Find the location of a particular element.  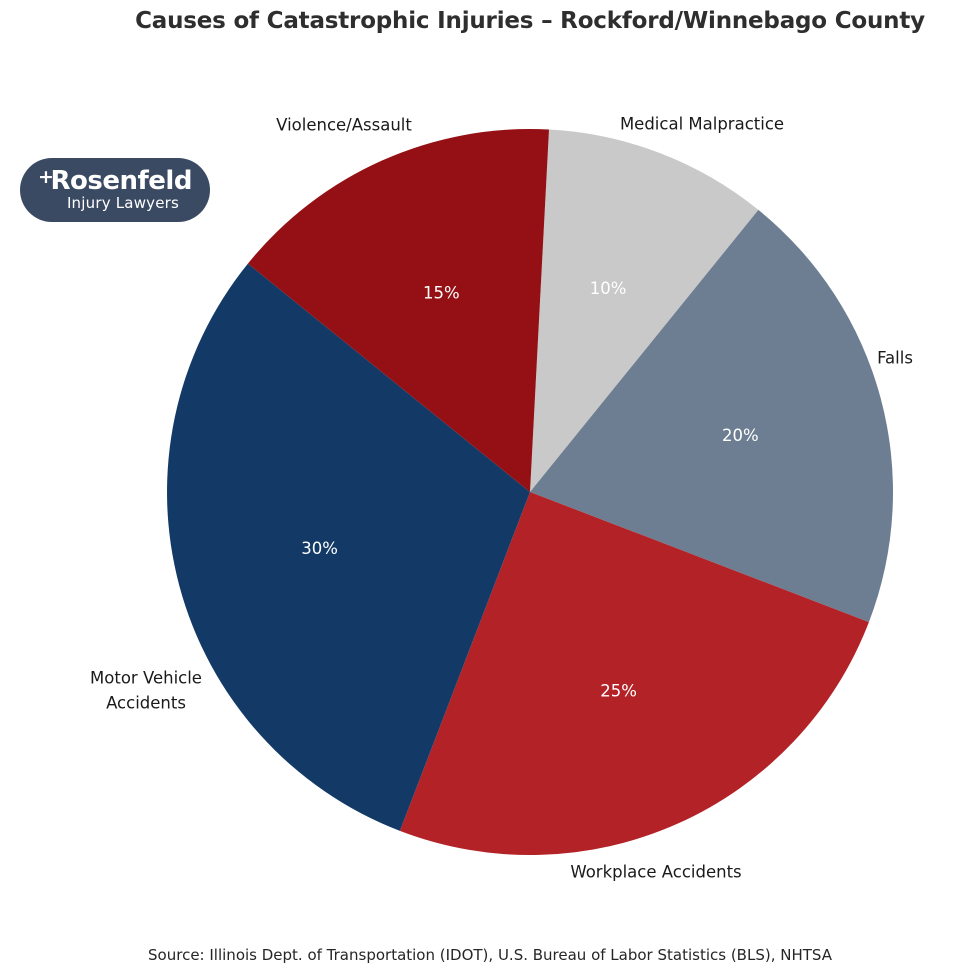

rosenfeld-logo: + Rosenfeld Injury Lawyers is located at coordinates (115, 190).